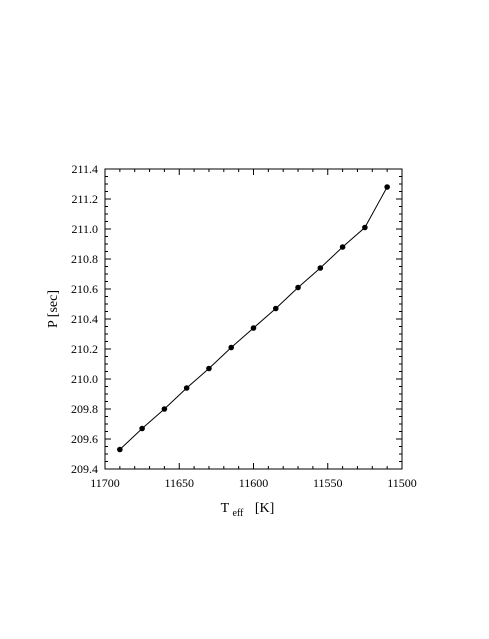  What do you see at coordinates (328, 483) in the screenshot?
I see `x-tick-label: 11550` at bounding box center [328, 483].